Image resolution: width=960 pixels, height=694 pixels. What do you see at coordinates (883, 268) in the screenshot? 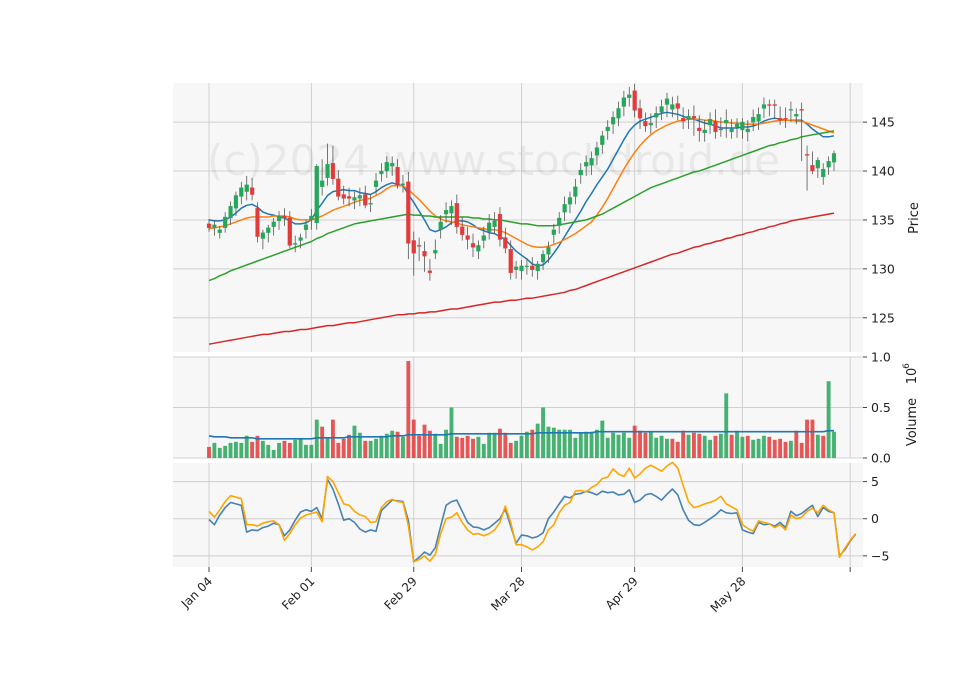
I see `price-y-tick-label: 130` at bounding box center [883, 268].